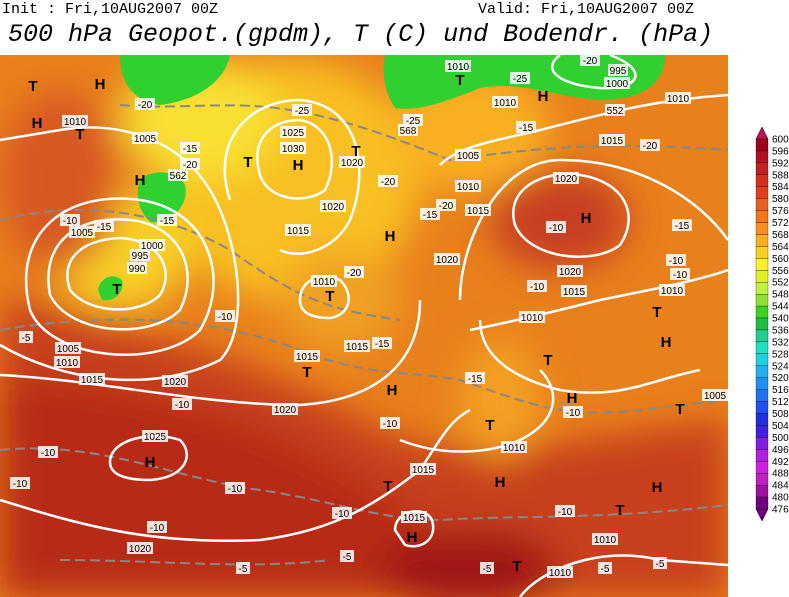  Describe the element at coordinates (110, 288) in the screenshot. I see `cold-core` at that location.